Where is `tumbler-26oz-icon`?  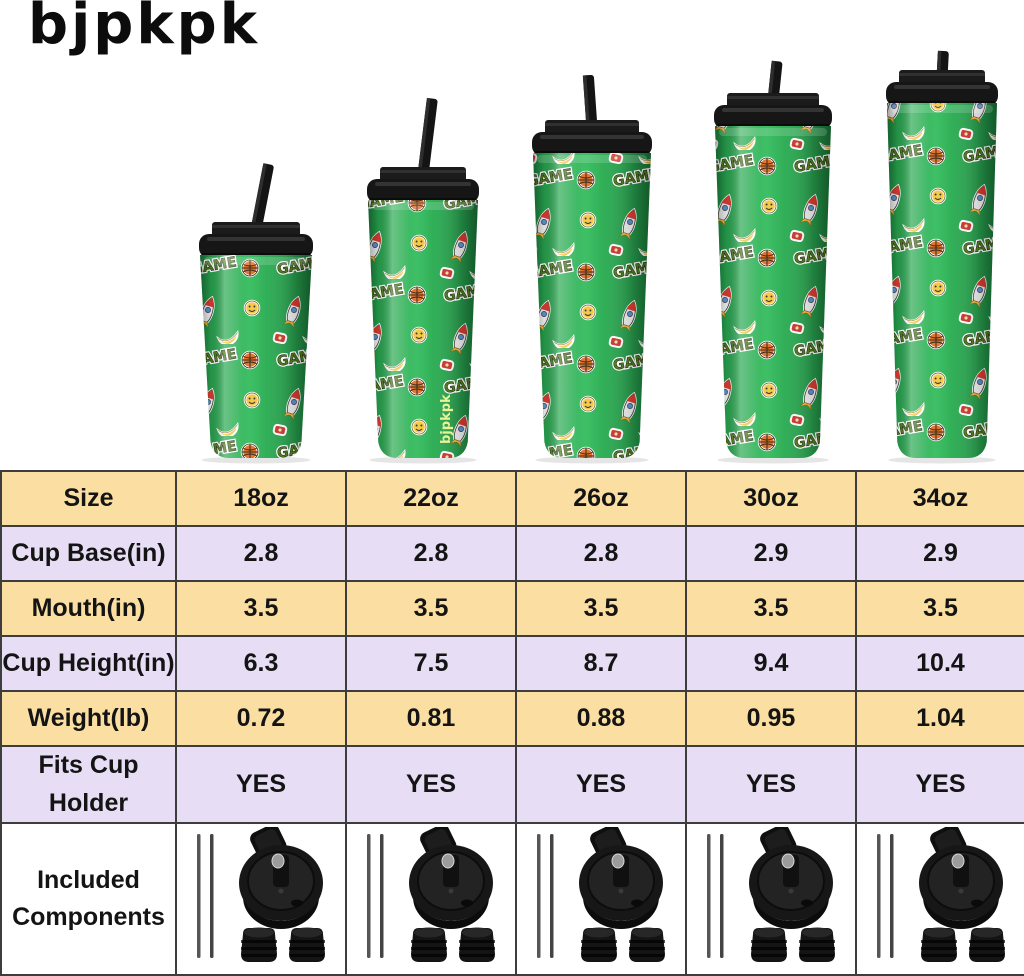 tumbler-26oz-icon is located at coordinates (592, 269).